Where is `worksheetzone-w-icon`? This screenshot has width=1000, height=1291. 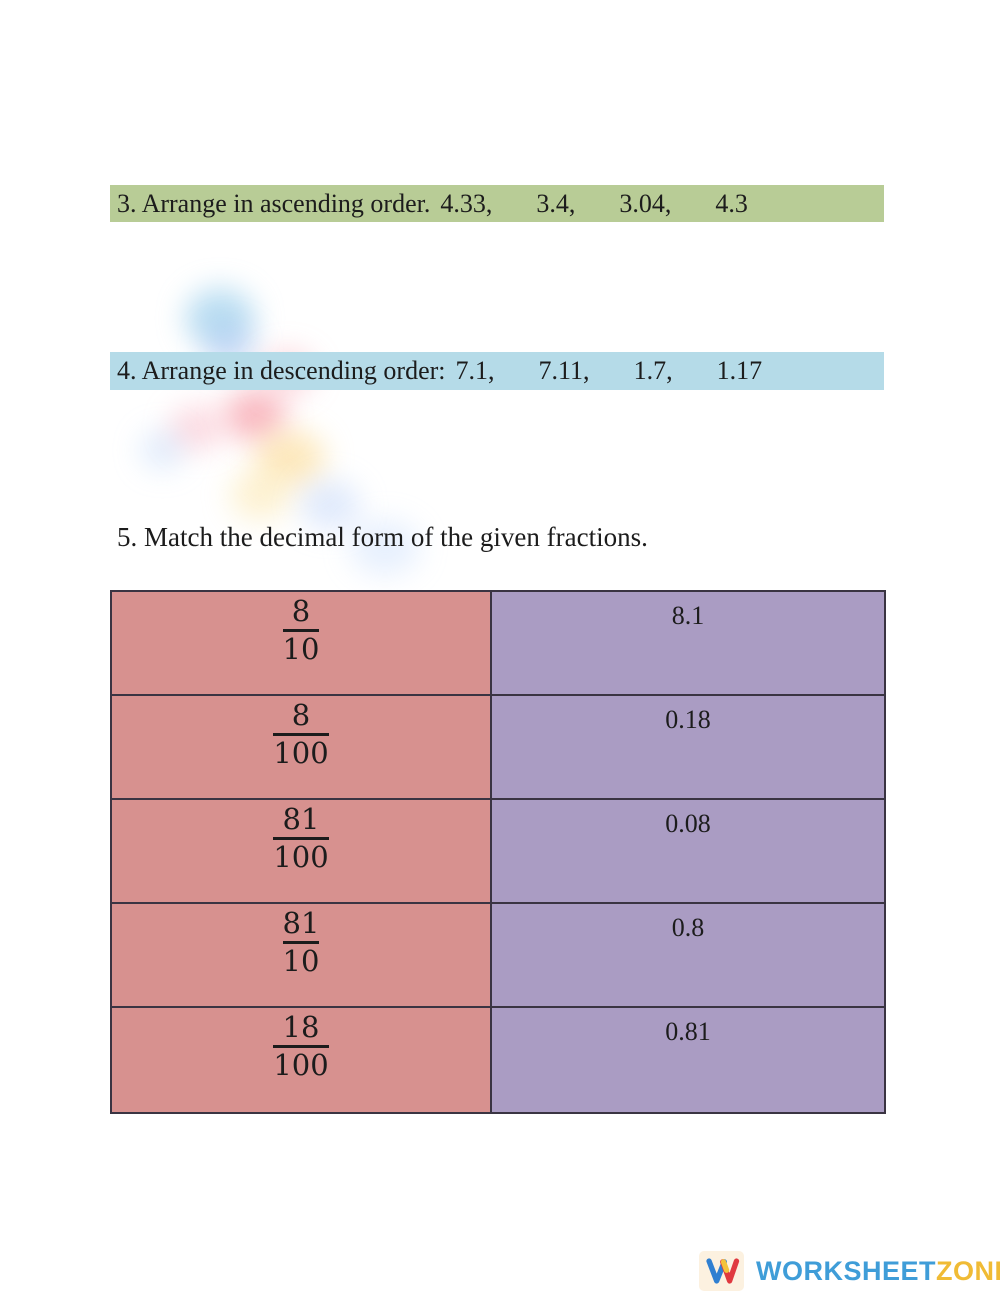 worksheetzone-w-icon is located at coordinates (721, 1271).